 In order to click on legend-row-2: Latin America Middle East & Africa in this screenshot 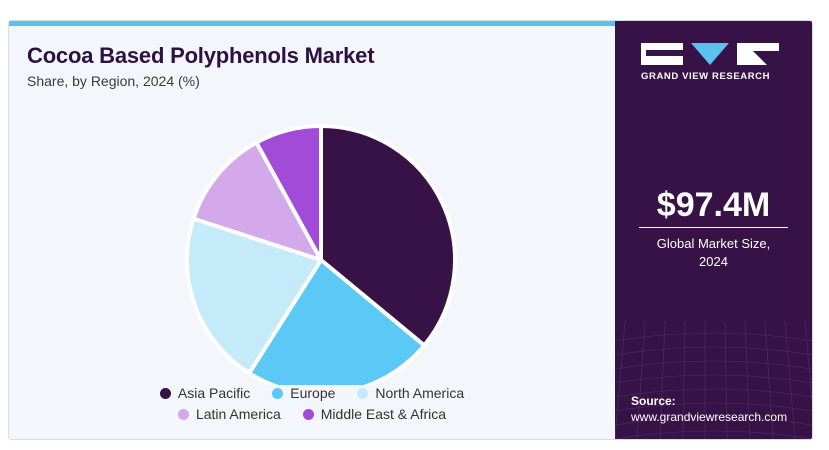, I will do `click(312, 414)`.